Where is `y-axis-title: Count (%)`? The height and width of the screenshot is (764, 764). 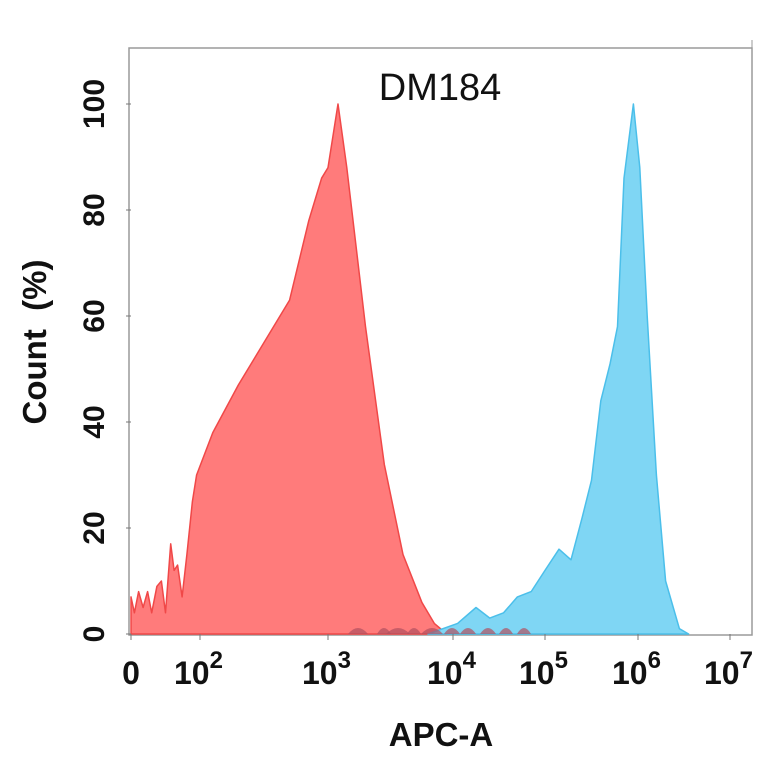 y-axis-title: Count (%) is located at coordinates (34, 342).